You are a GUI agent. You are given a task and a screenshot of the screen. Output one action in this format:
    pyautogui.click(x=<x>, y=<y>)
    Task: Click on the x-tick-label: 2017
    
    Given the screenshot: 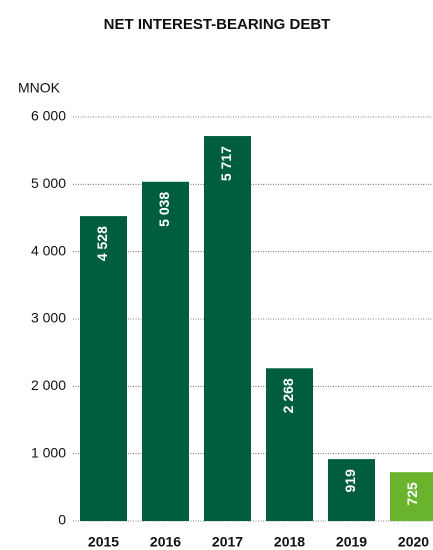 What is the action you would take?
    pyautogui.click(x=227, y=542)
    